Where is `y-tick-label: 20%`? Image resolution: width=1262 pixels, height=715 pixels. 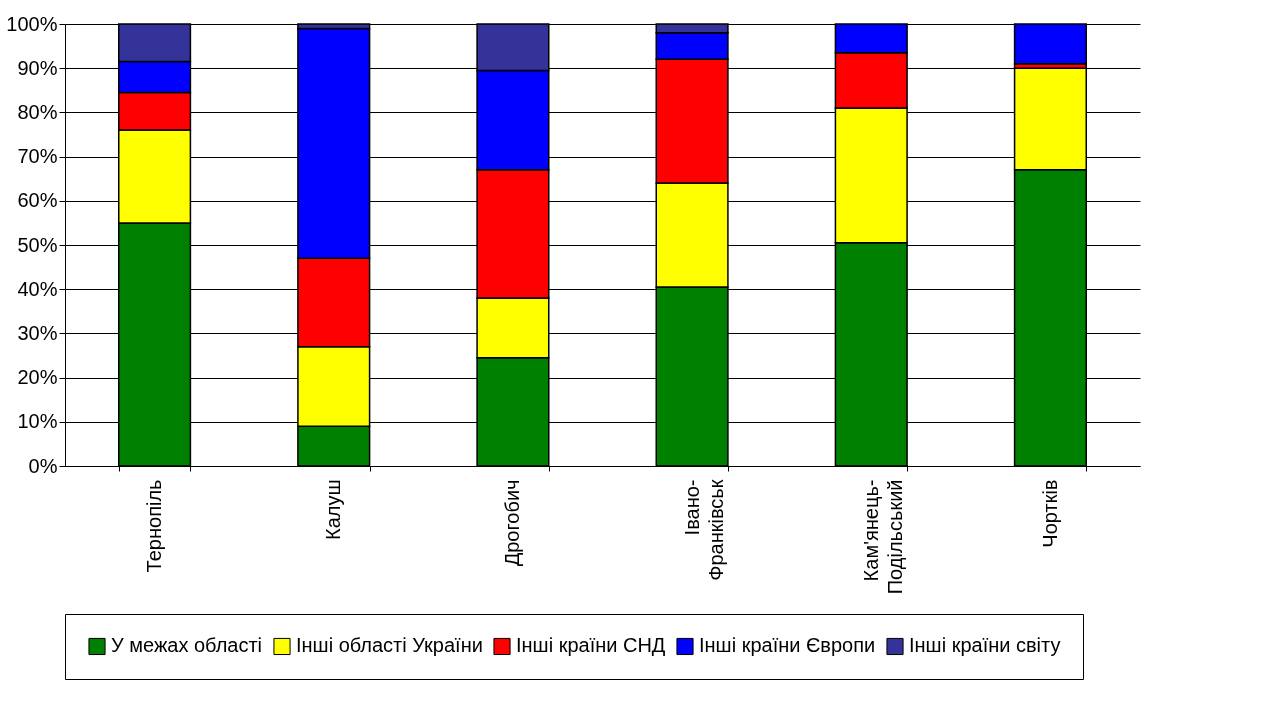 y-tick-label: 20% is located at coordinates (37, 377).